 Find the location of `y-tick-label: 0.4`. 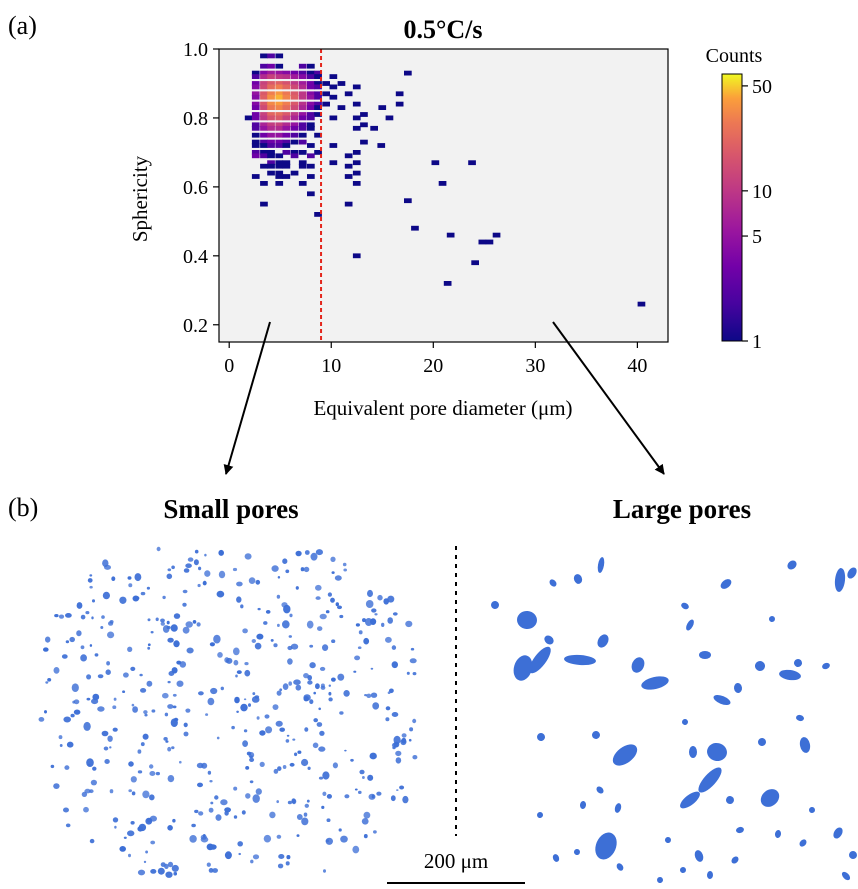

y-tick-label: 0.4 is located at coordinates (195, 257).